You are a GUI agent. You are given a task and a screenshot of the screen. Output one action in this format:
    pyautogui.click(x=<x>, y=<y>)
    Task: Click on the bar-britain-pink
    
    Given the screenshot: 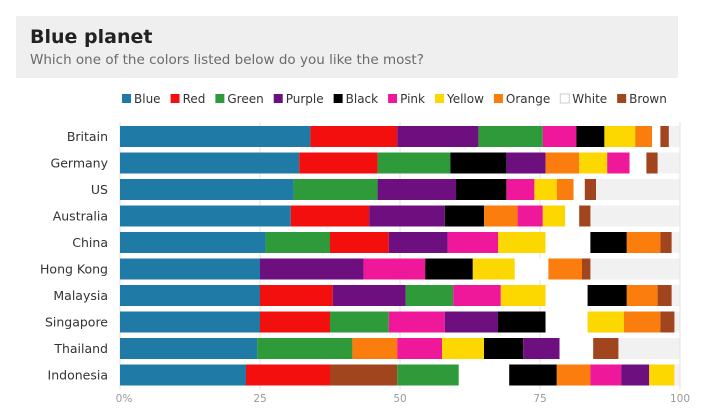 What is the action you would take?
    pyautogui.click(x=559, y=136)
    